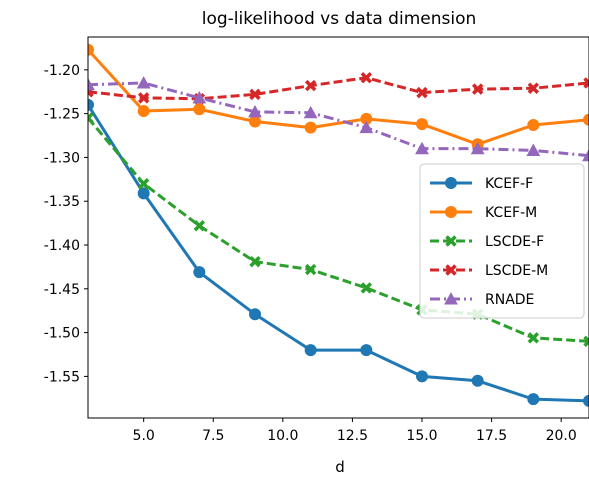 Image resolution: width=589 pixels, height=477 pixels. I want to click on x-tick-label: 7.5, so click(213, 436).